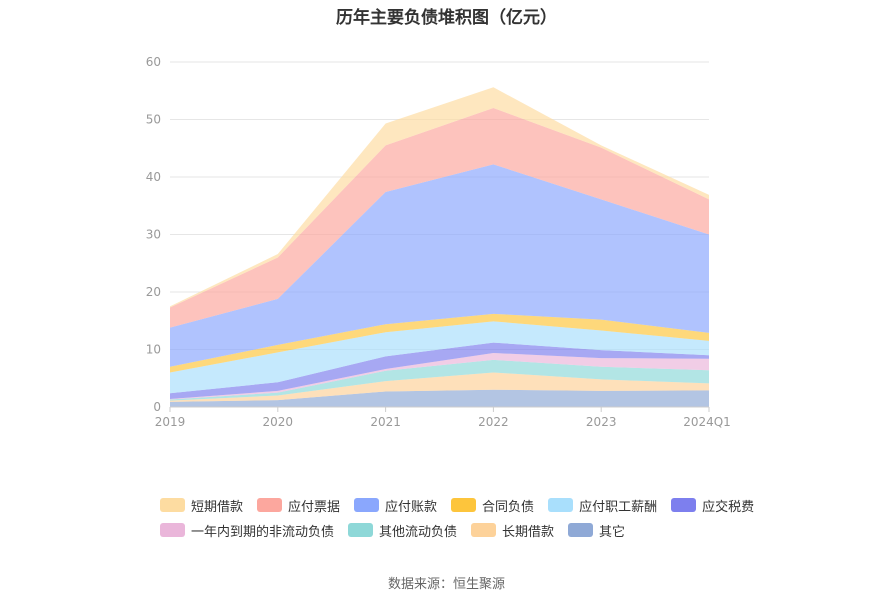 The width and height of the screenshot is (893, 603). Describe the element at coordinates (170, 422) in the screenshot. I see `x-tick-label: 2019` at that location.